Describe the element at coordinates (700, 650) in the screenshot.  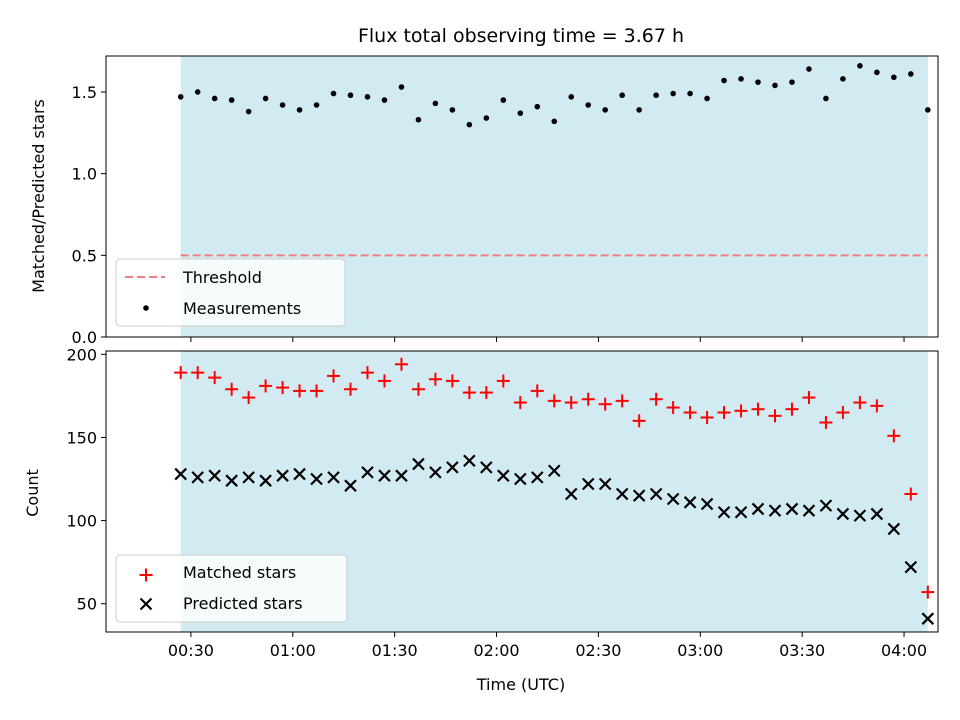
I see `x-tick-label: 03:00` at that location.